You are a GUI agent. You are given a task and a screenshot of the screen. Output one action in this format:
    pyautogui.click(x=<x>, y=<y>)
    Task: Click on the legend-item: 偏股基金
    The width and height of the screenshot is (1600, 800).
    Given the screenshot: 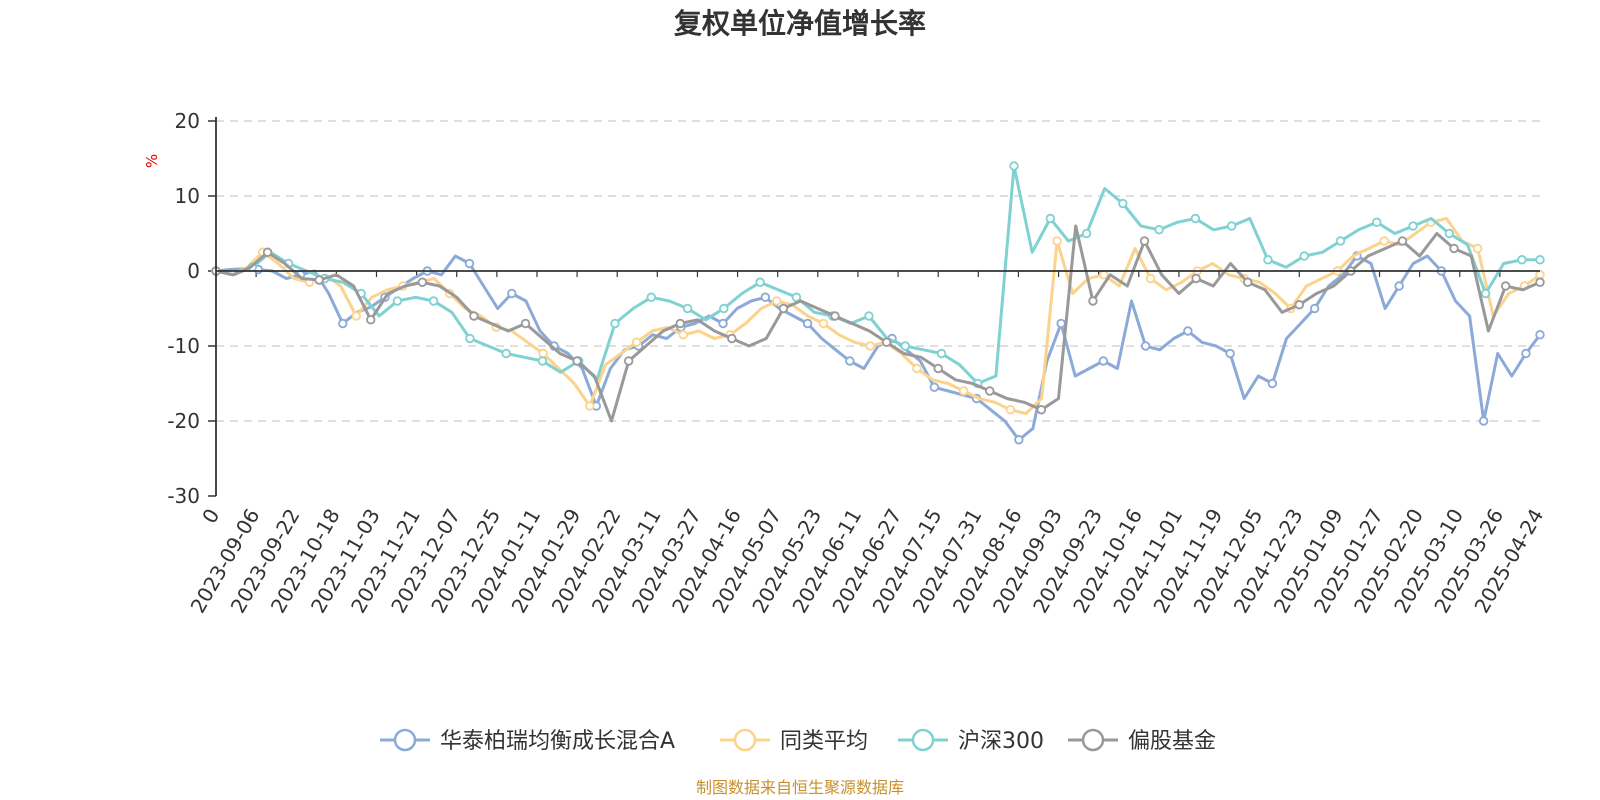 What is the action you would take?
    pyautogui.click(x=1142, y=741)
    